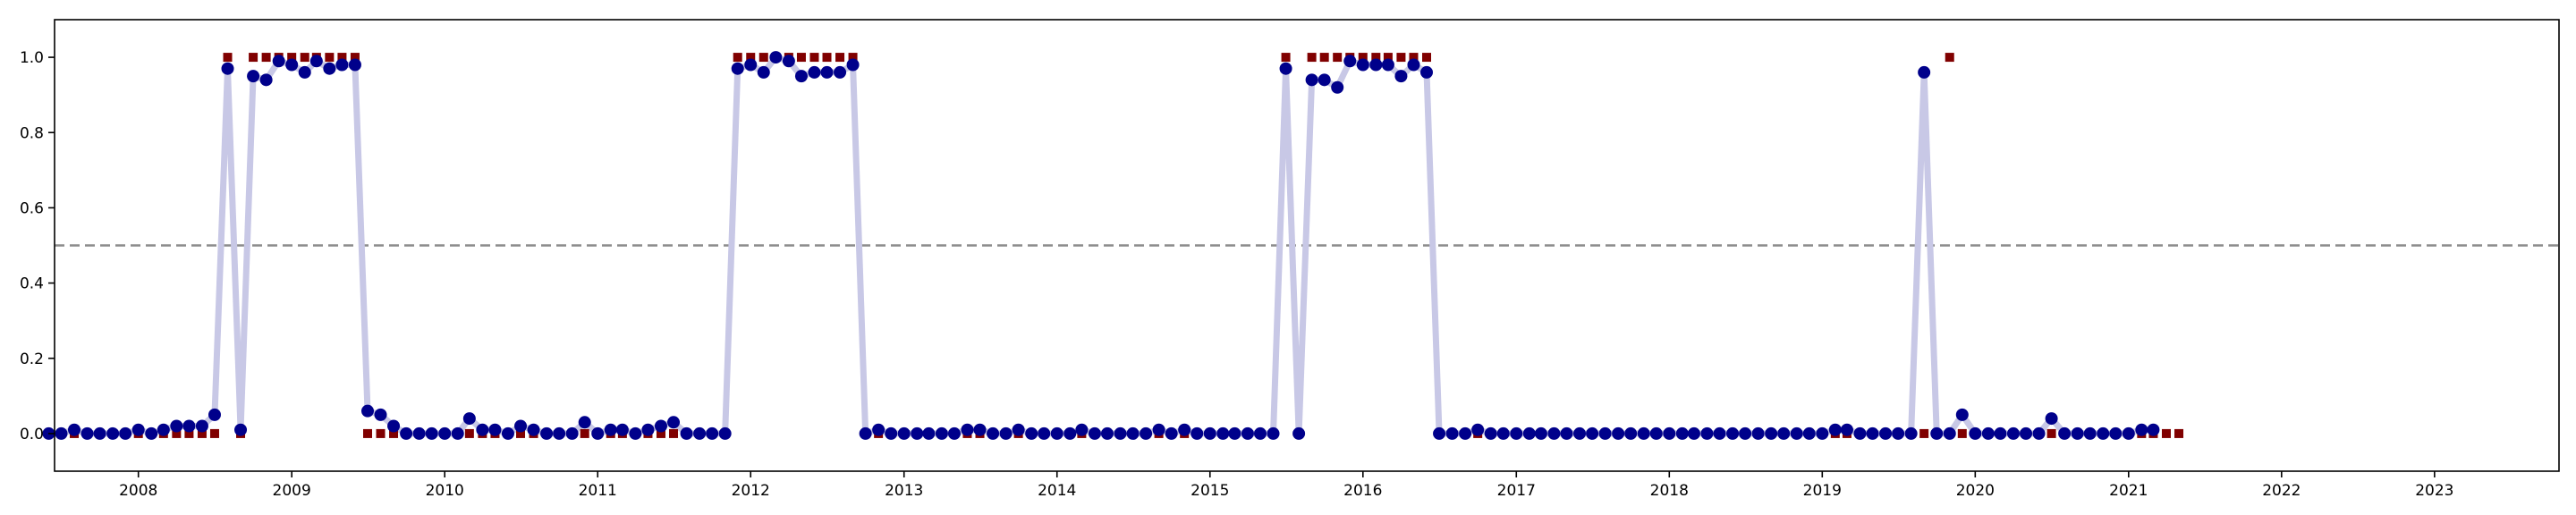 This screenshot has width=2576, height=515. Describe the element at coordinates (1669, 491) in the screenshot. I see `x-tick-label: 2018` at that location.